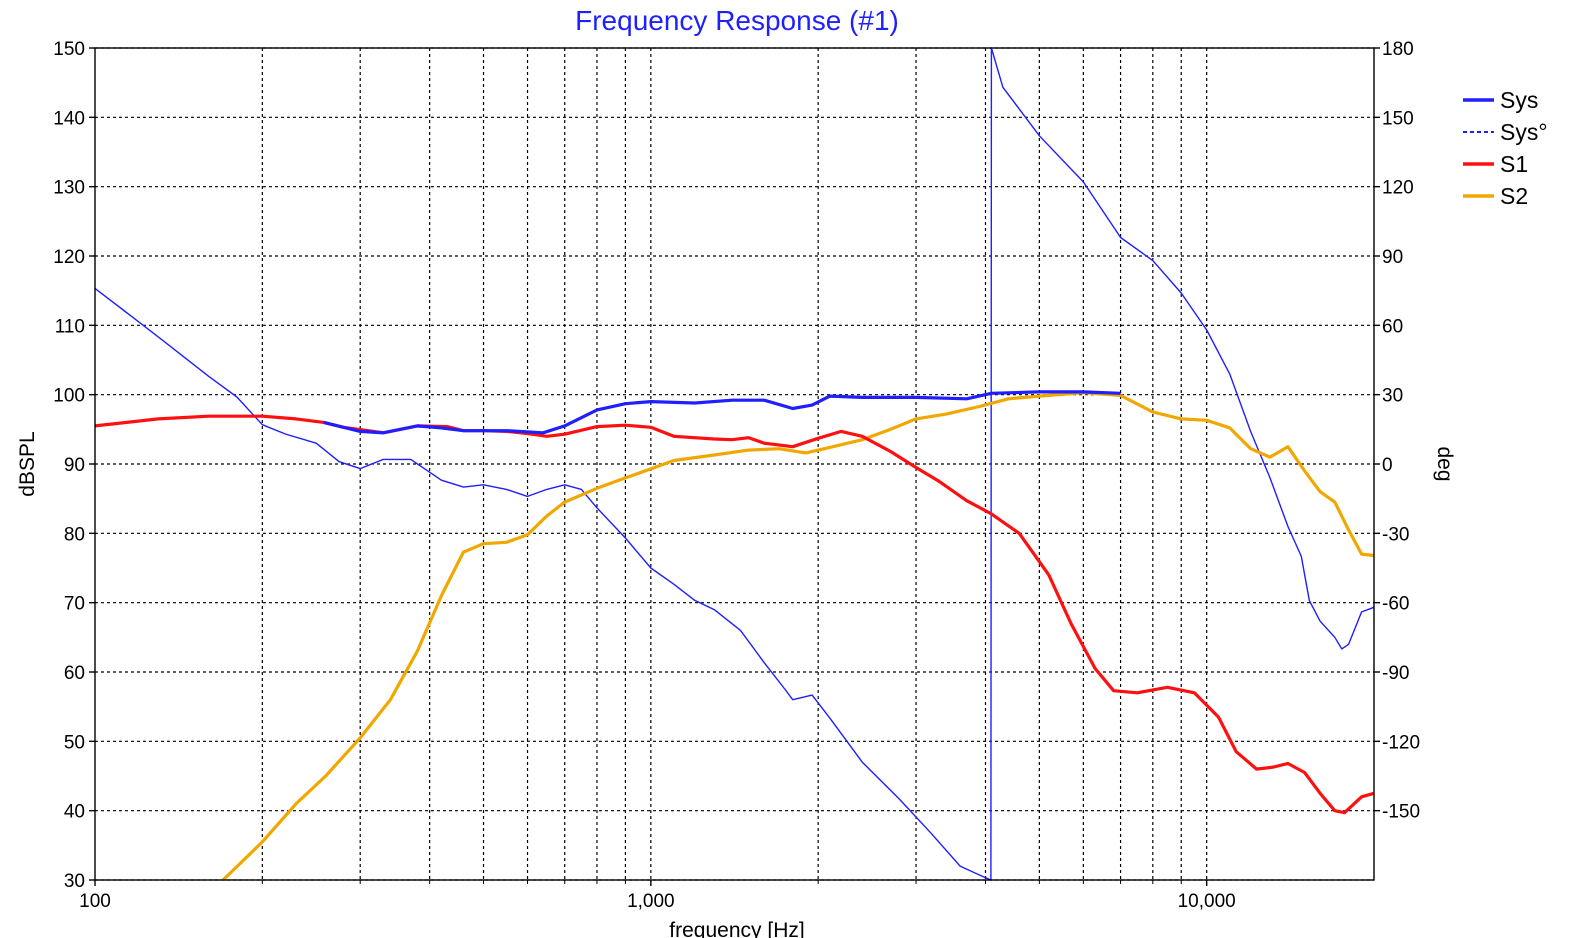 This screenshot has height=938, width=1572. I want to click on y-right-tick-label-2: 120, so click(1398, 188).